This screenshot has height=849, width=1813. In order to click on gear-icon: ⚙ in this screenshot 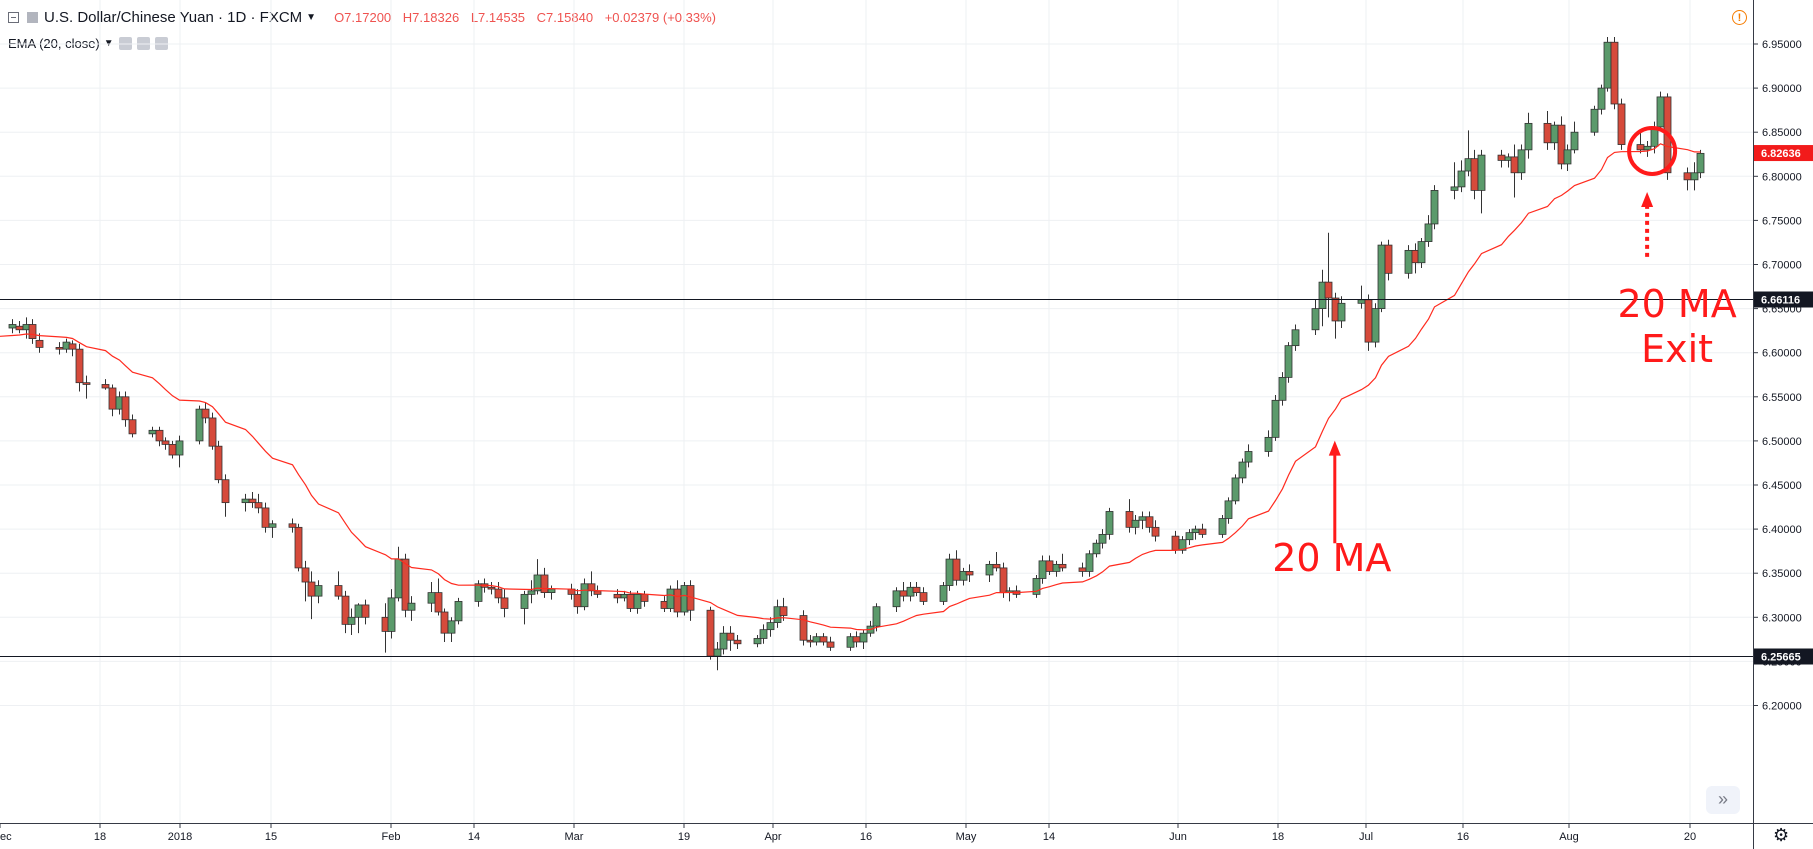, I will do `click(1781, 835)`.